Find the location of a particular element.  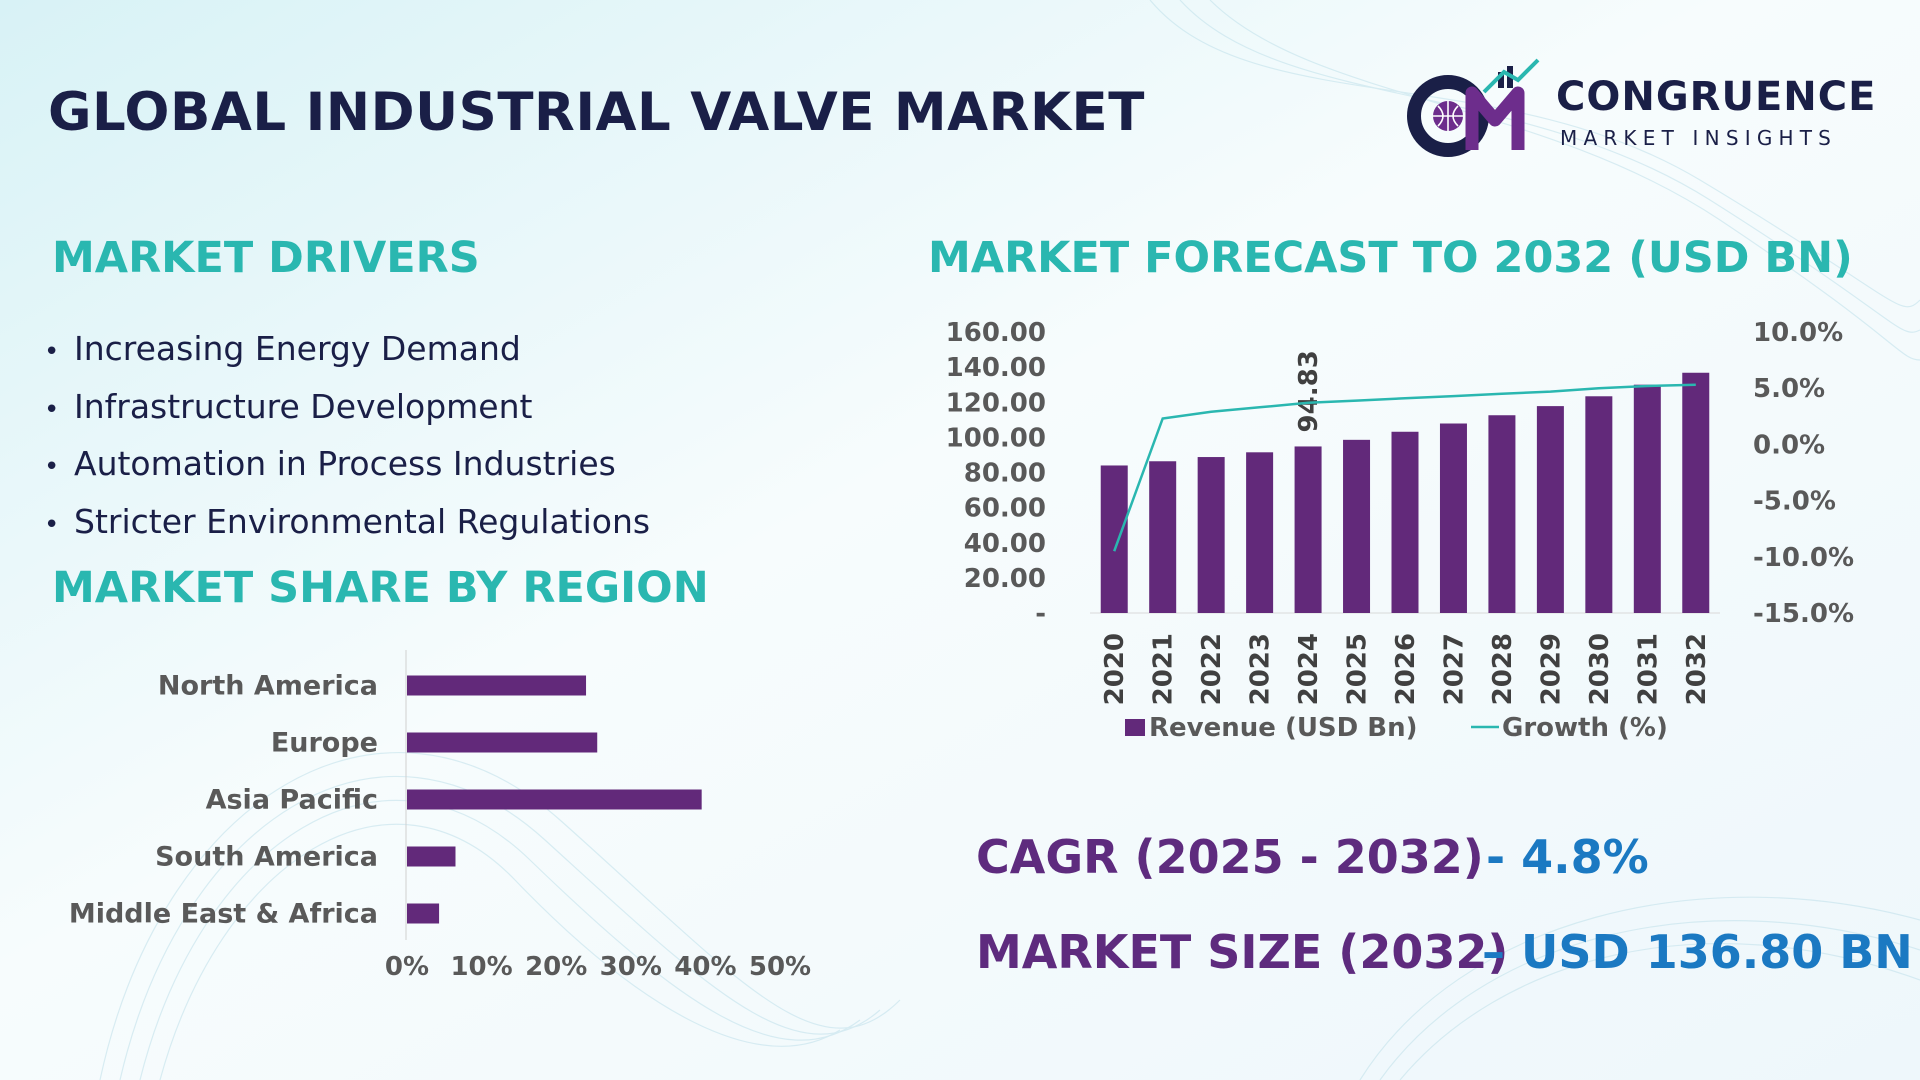

forecast-x-tick: 2020 is located at coordinates (1115, 669).